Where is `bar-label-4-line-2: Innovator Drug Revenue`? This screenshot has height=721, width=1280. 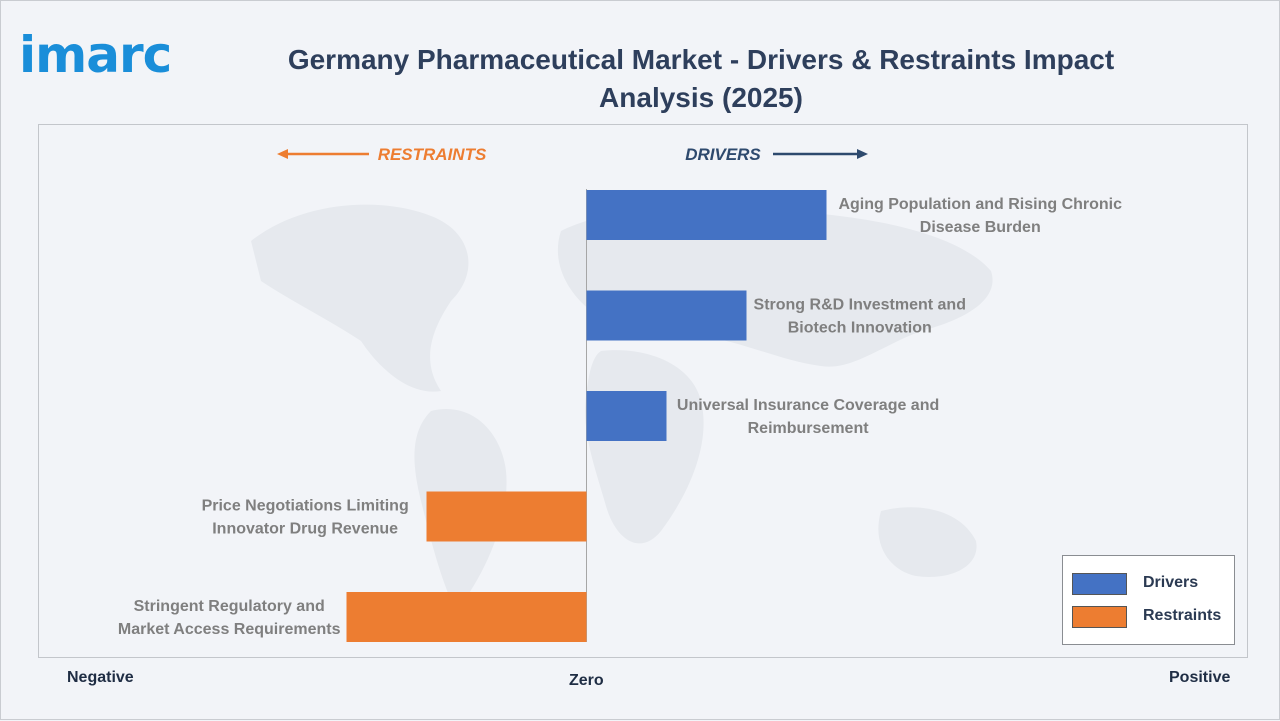
bar-label-4-line-2: Innovator Drug Revenue is located at coordinates (305, 529).